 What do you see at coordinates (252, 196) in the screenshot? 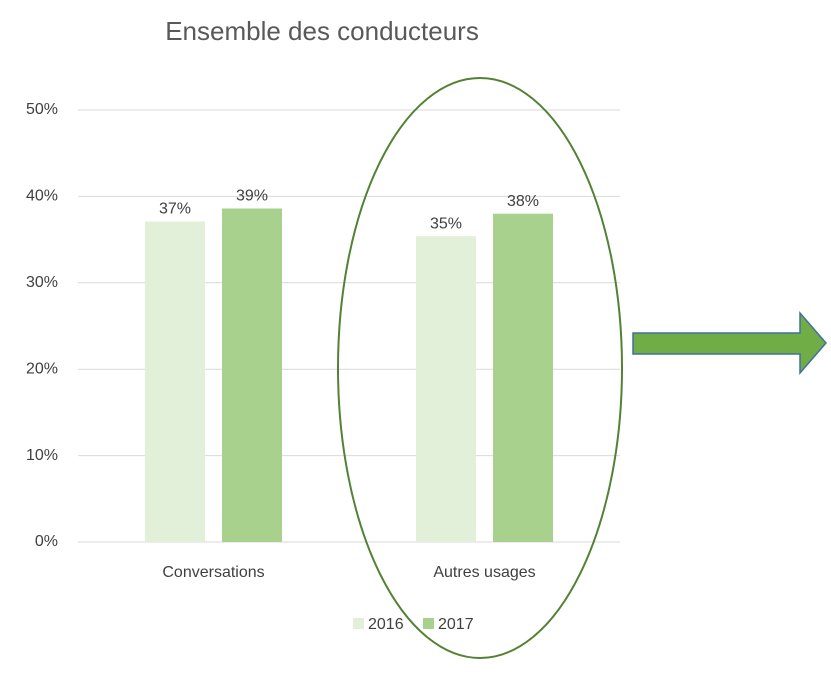
I see `data-label: 39%` at bounding box center [252, 196].